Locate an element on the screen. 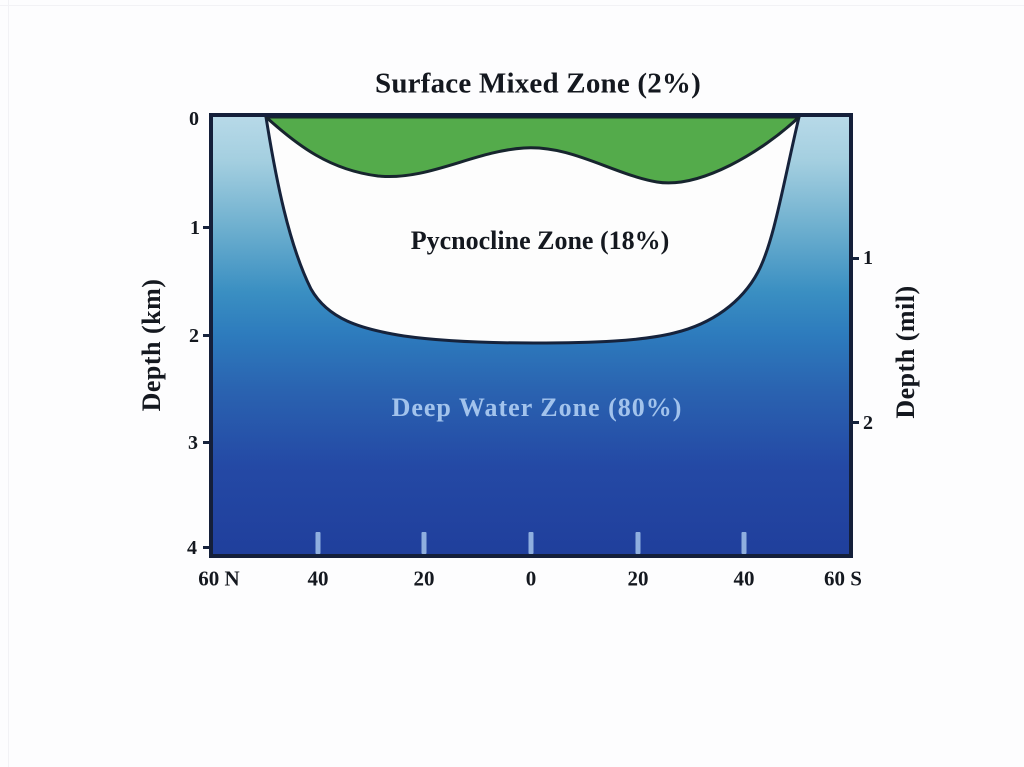 The image size is (1024, 767). surface-mixed-zone-region is located at coordinates (532, 150).